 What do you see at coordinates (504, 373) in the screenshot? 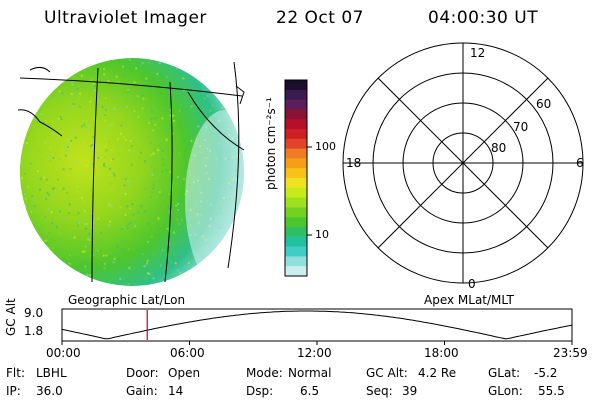
I see `glat-label: GLat:` at bounding box center [504, 373].